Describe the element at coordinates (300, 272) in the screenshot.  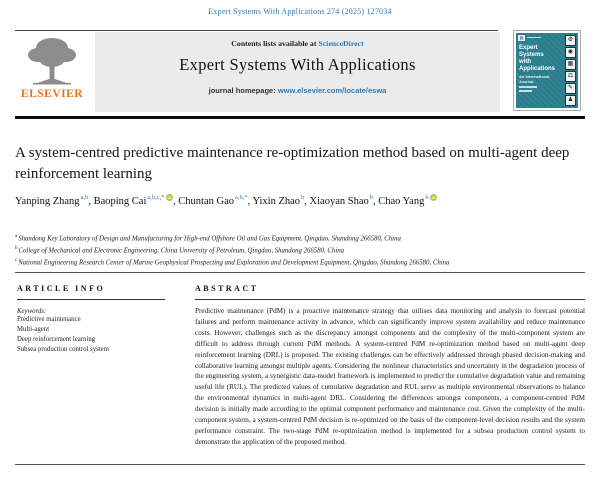
I see `section-divider` at that location.